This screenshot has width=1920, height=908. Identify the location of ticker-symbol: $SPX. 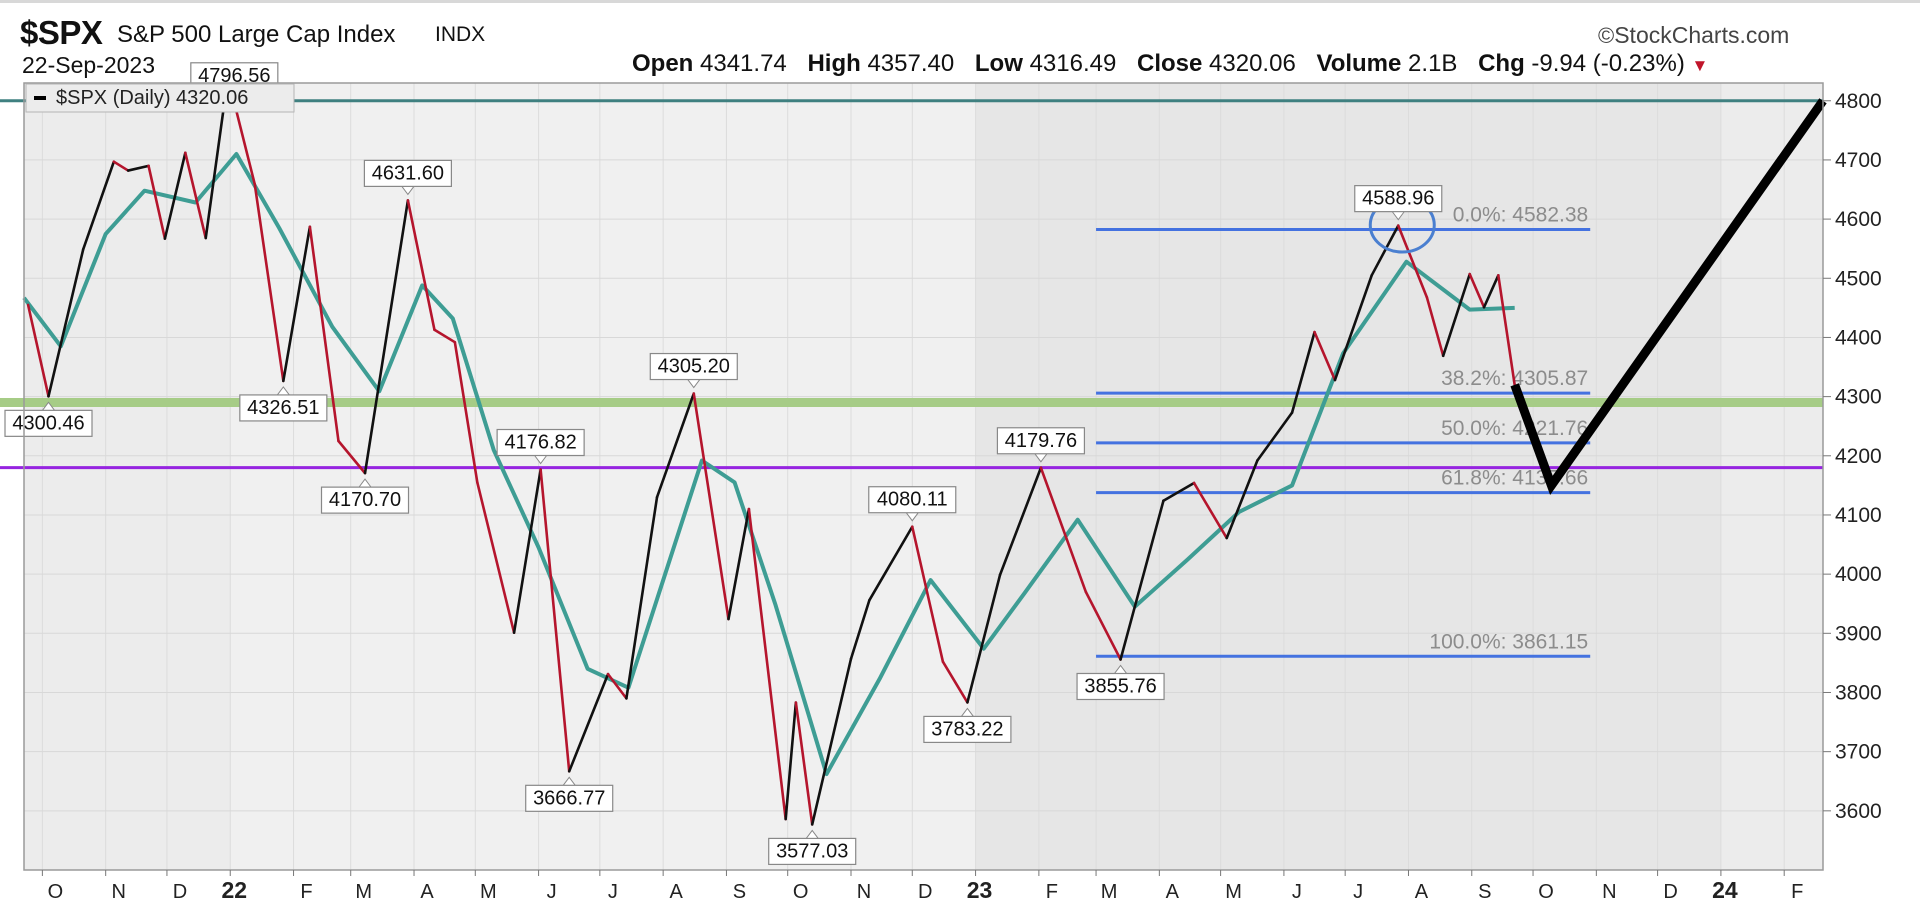
(61, 32).